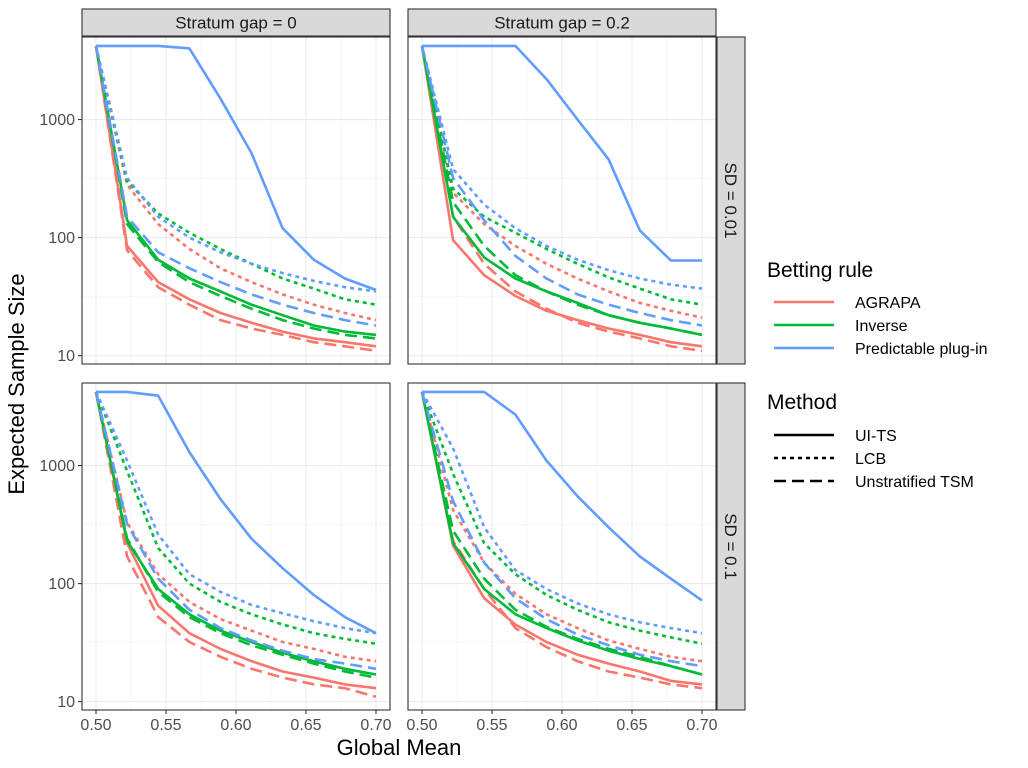 The width and height of the screenshot is (1028, 768). I want to click on row-strip-label-2: SD = 0.1, so click(730, 546).